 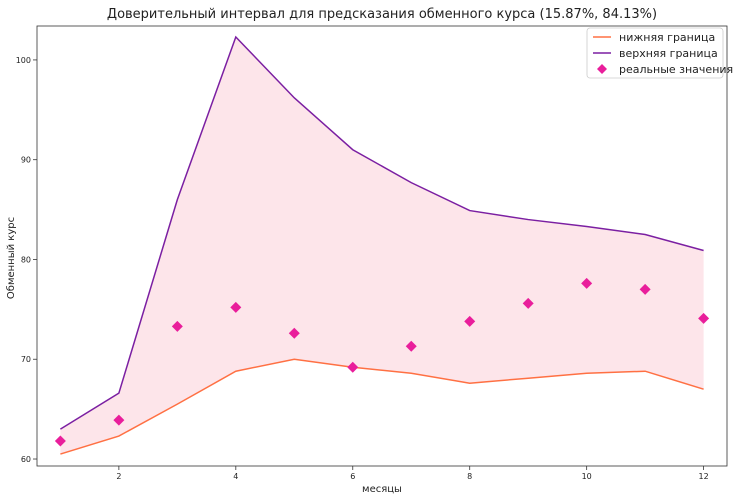 What do you see at coordinates (235, 476) in the screenshot?
I see `x-tick-label: 4` at bounding box center [235, 476].